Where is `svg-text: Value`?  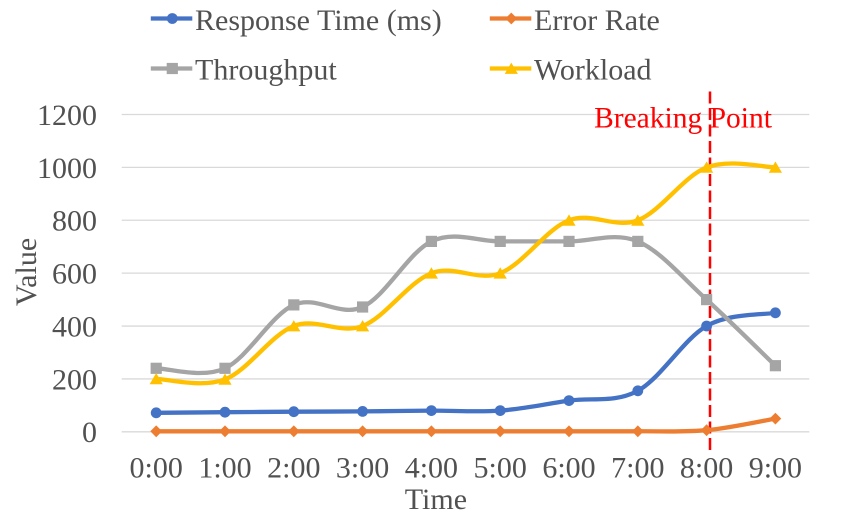 svg-text: Value is located at coordinates (26, 272).